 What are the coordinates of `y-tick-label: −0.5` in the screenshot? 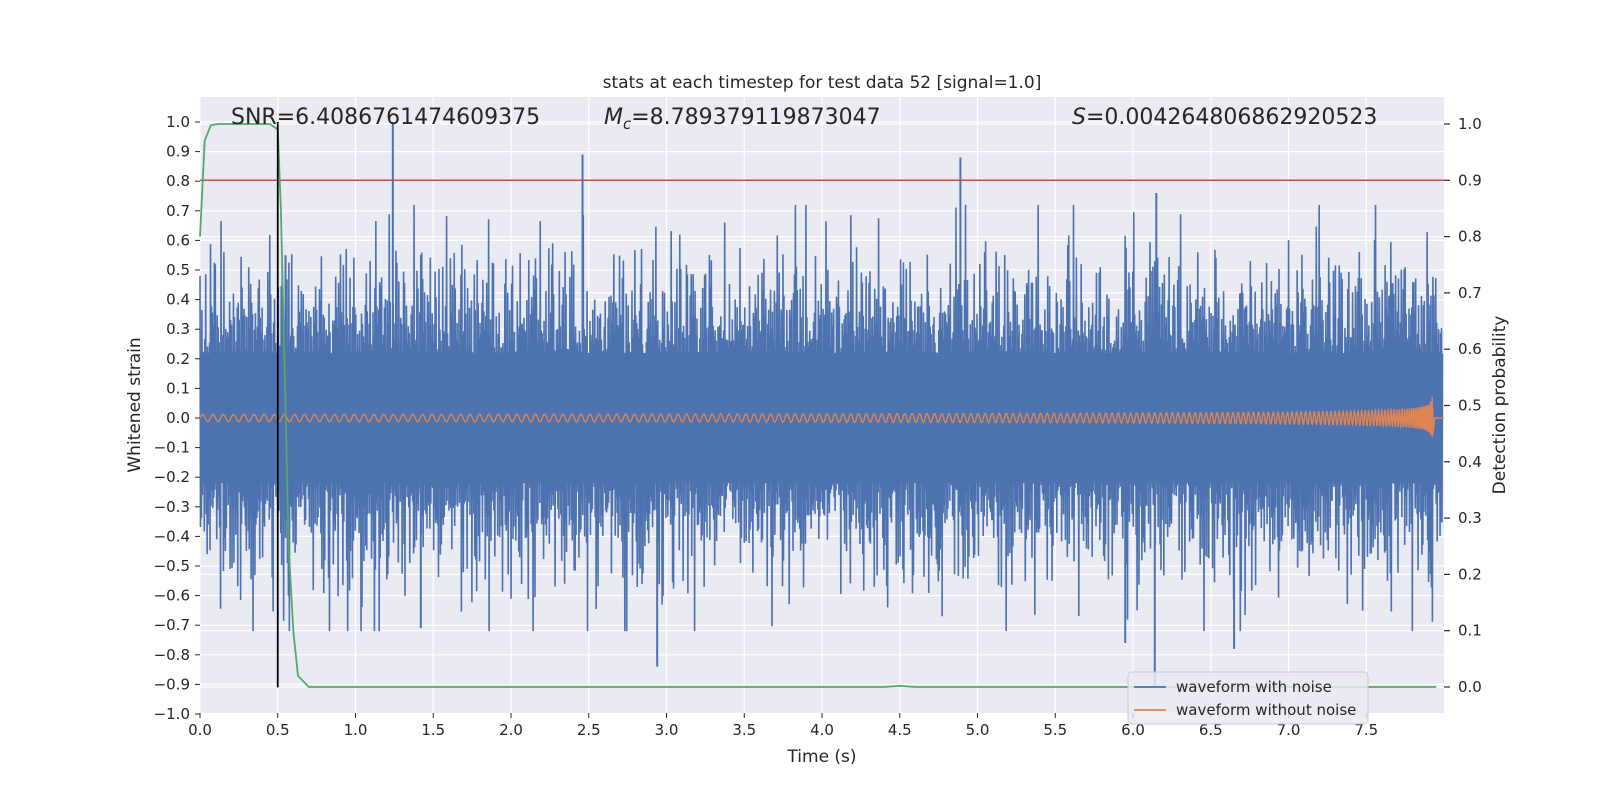 It's located at (172, 566).